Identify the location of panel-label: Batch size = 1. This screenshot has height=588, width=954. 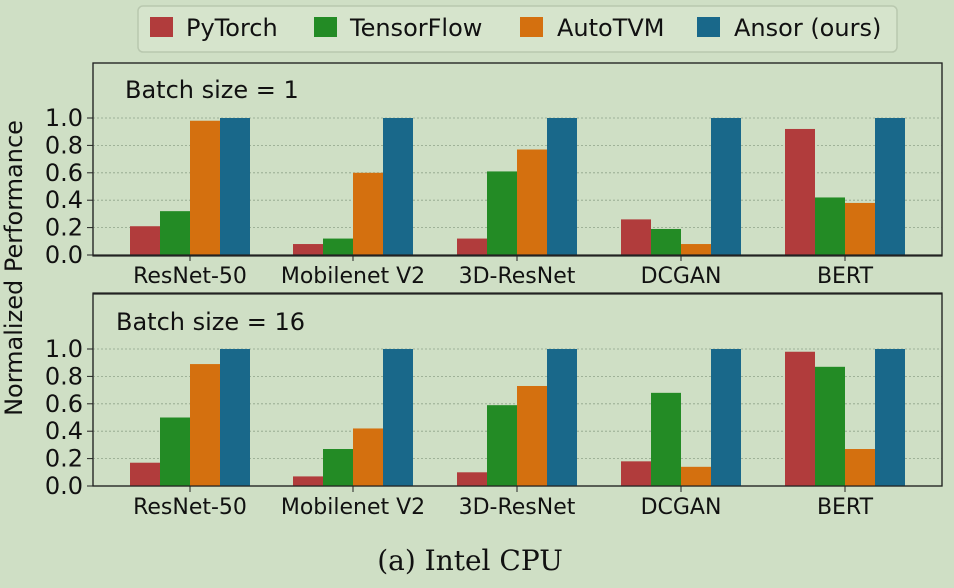
(212, 90).